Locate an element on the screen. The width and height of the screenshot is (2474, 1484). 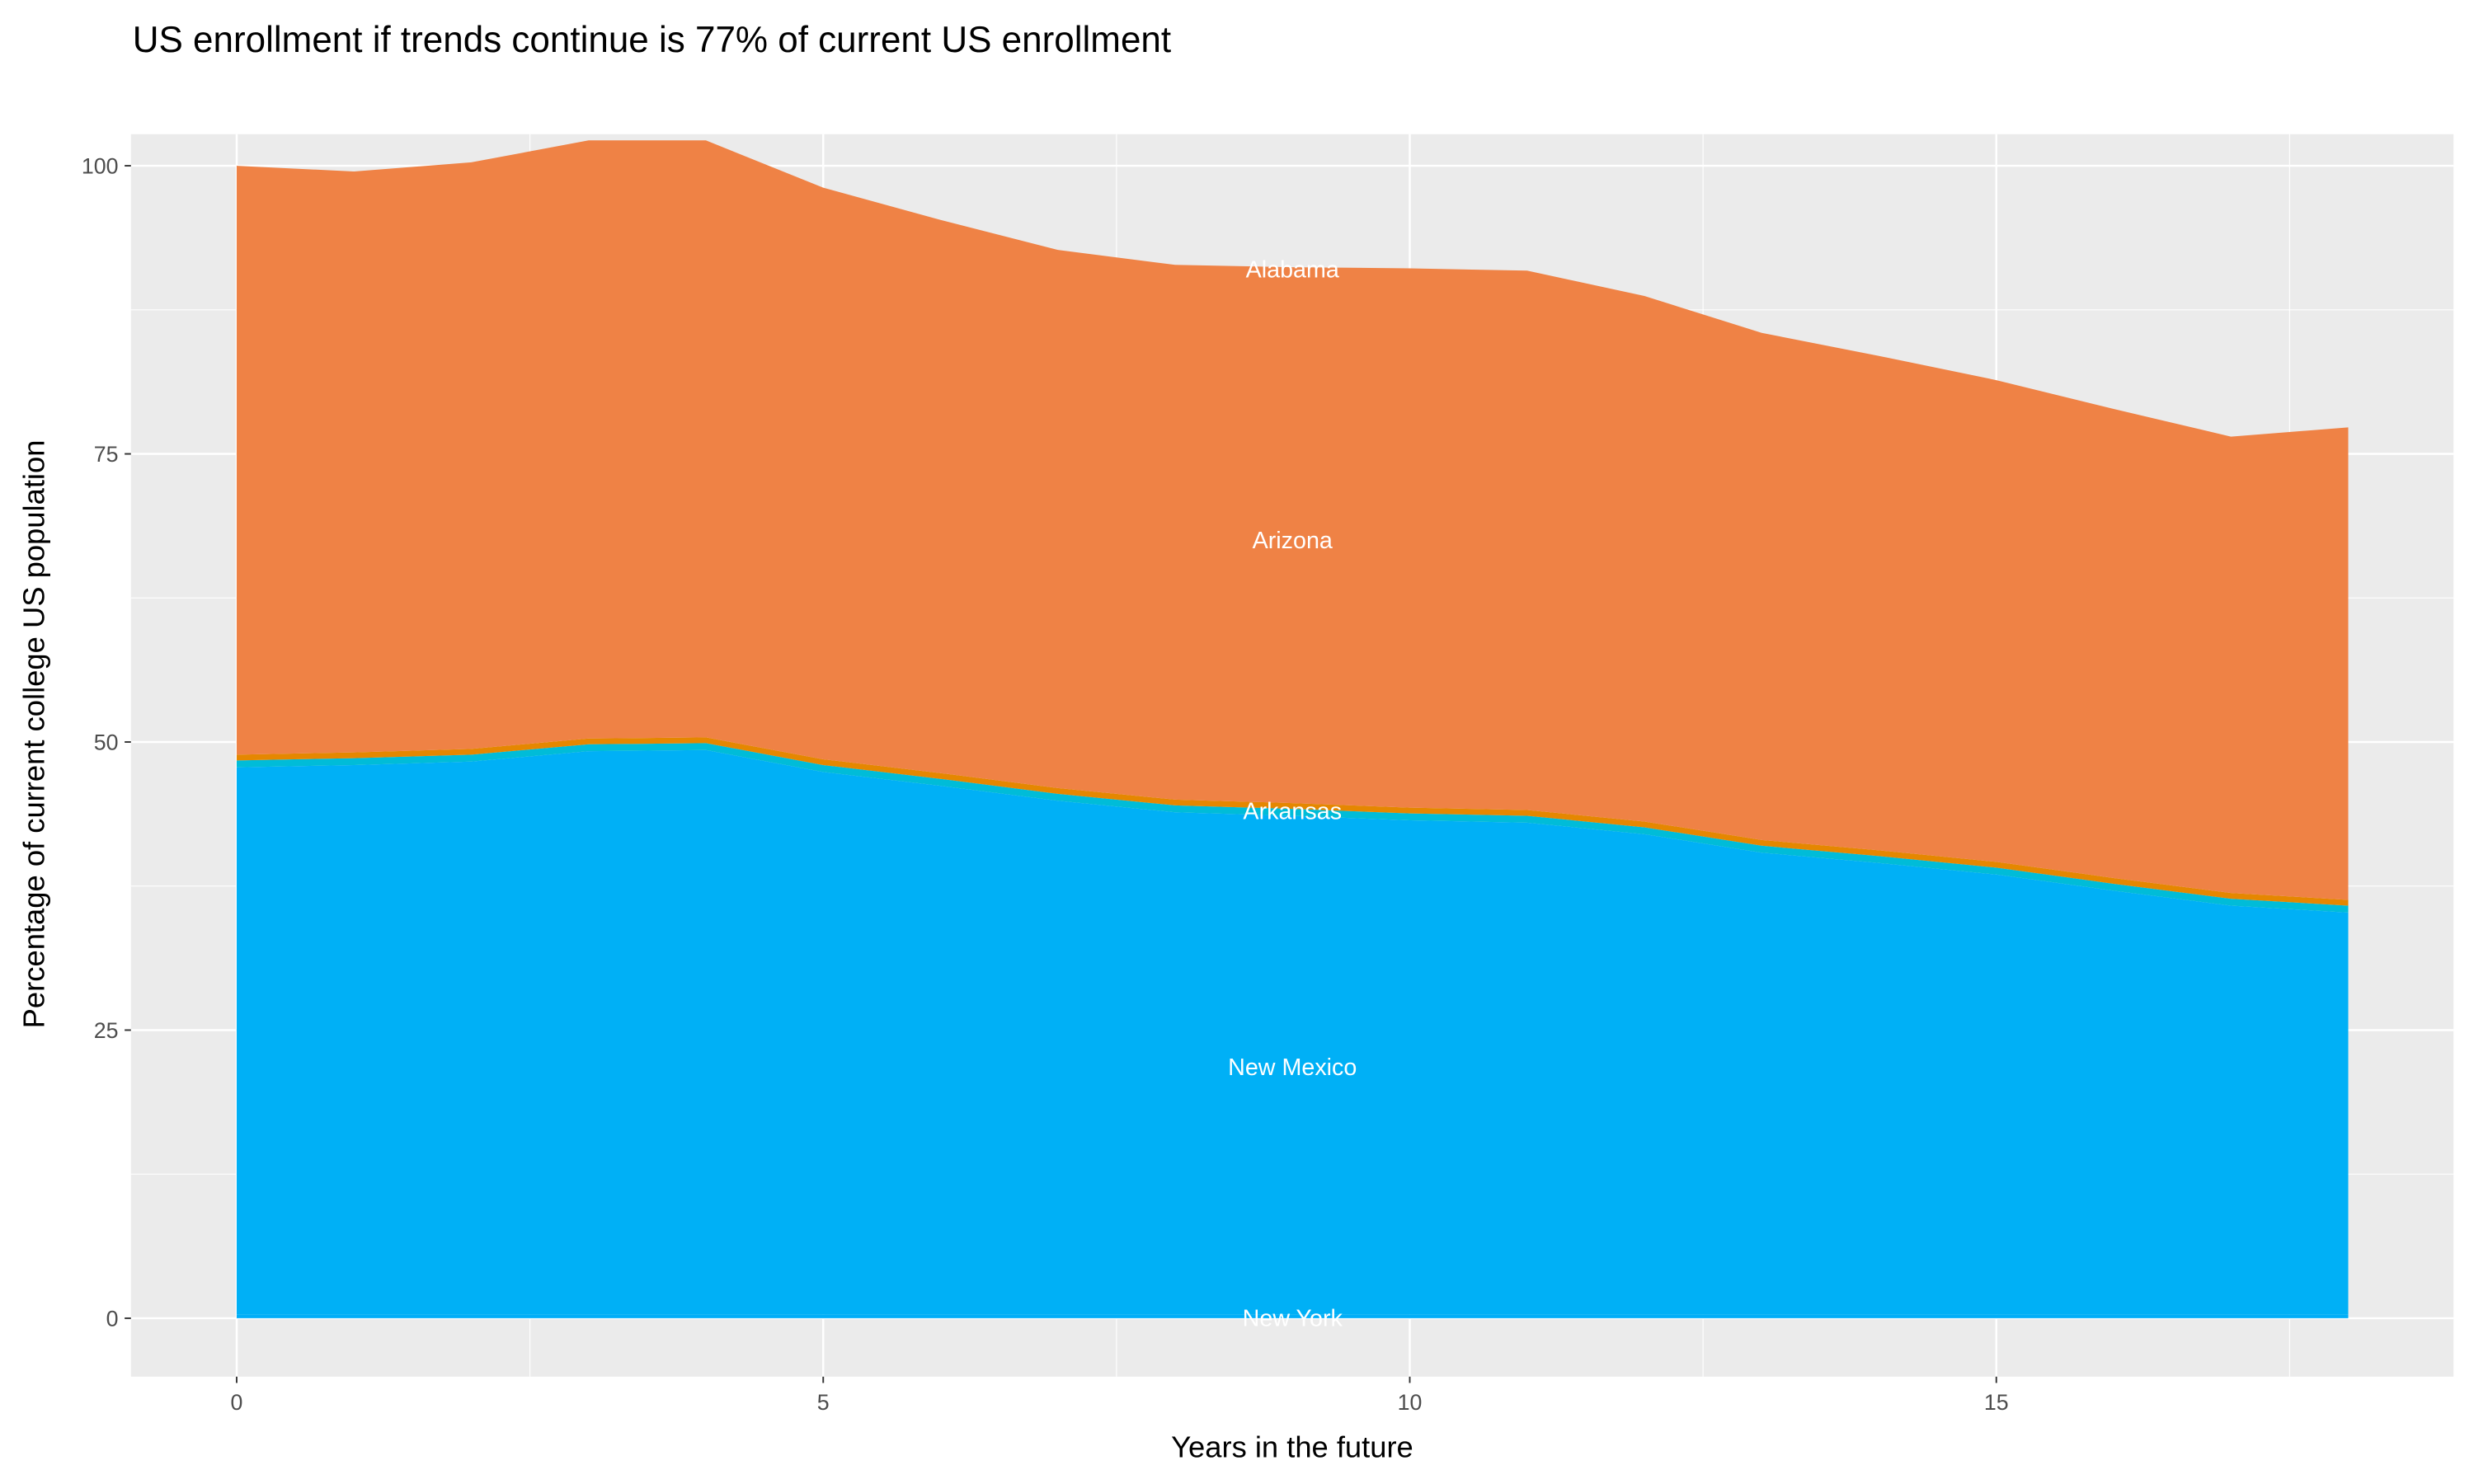
y-tick-label: 0 is located at coordinates (112, 1319).